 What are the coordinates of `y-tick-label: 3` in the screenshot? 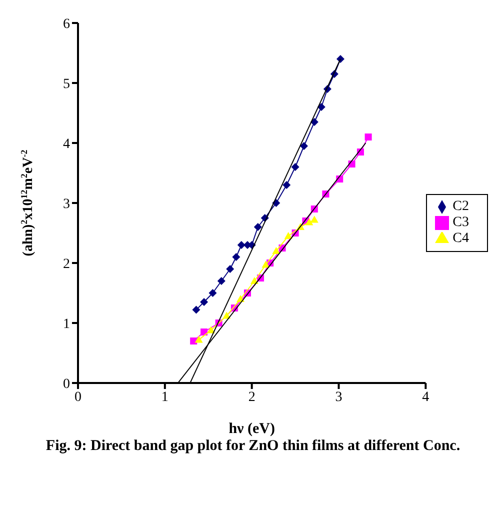 It's located at (66, 204).